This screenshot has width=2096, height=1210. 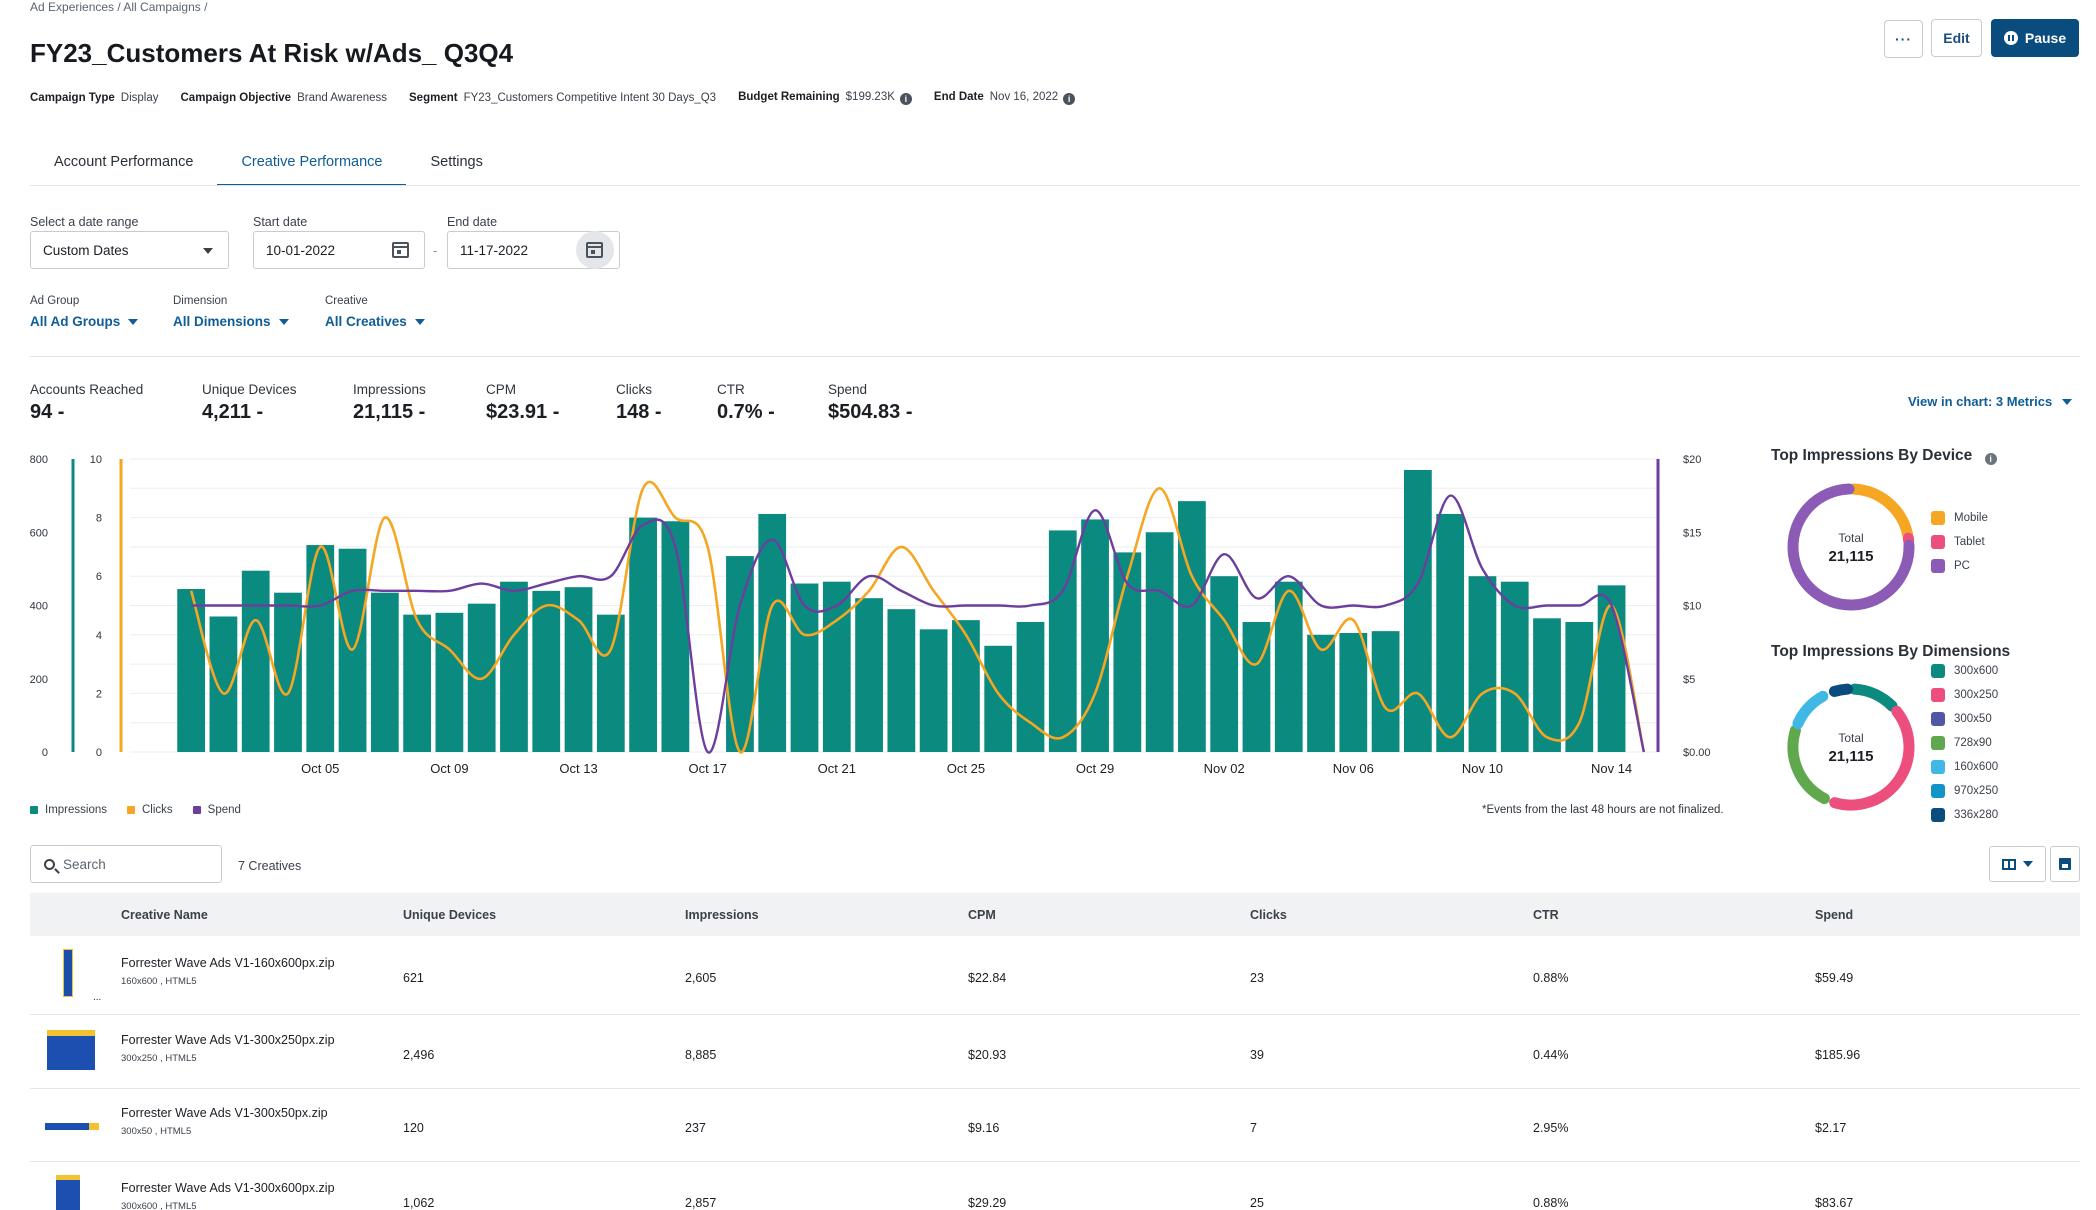 What do you see at coordinates (2017, 864) in the screenshot?
I see `columns-button` at bounding box center [2017, 864].